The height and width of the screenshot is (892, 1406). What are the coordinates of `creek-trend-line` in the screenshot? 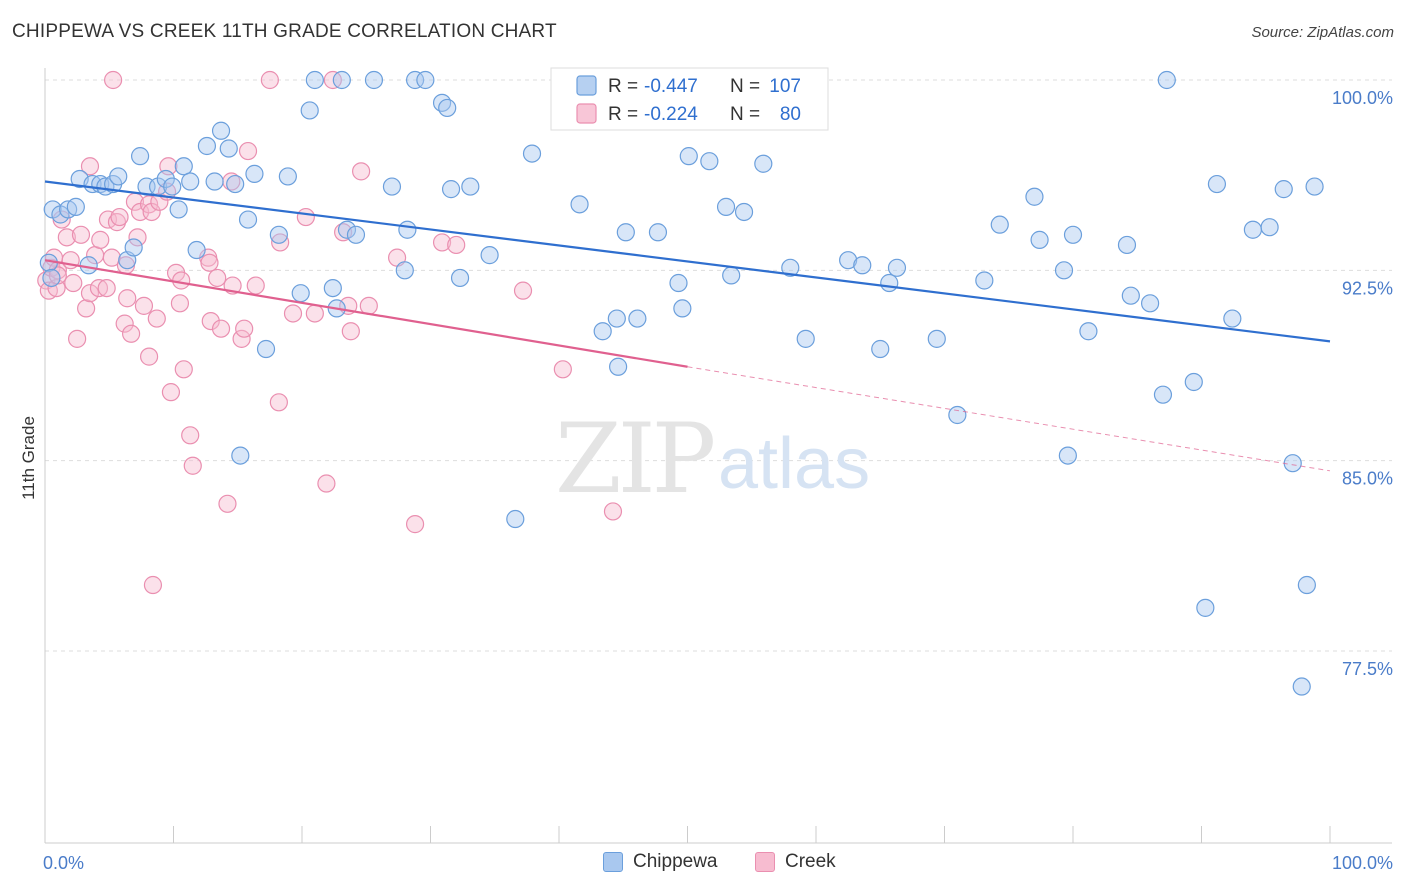 It's located at (366, 313).